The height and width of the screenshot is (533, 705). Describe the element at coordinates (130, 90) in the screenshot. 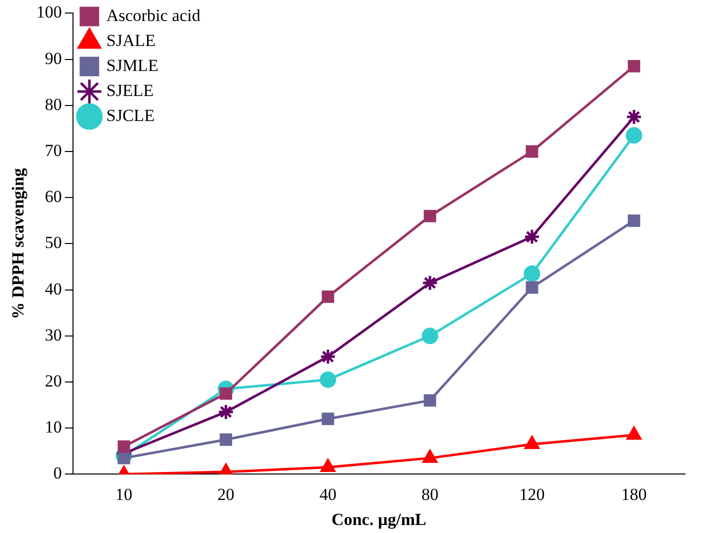

I see `legend-label: SJELE` at that location.